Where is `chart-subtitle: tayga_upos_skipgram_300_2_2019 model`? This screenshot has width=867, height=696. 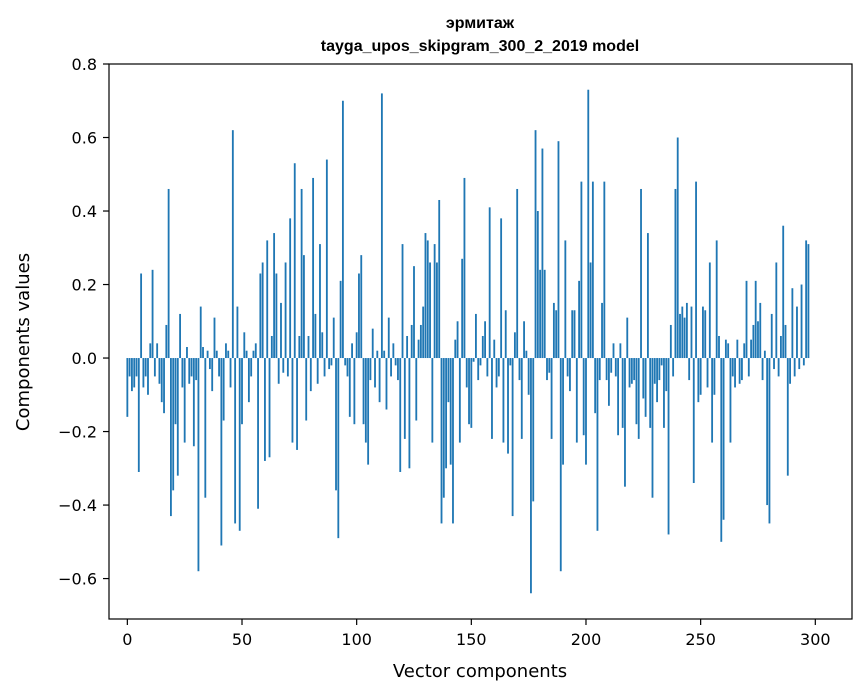 chart-subtitle: tayga_upos_skipgram_300_2_2019 model is located at coordinates (480, 46).